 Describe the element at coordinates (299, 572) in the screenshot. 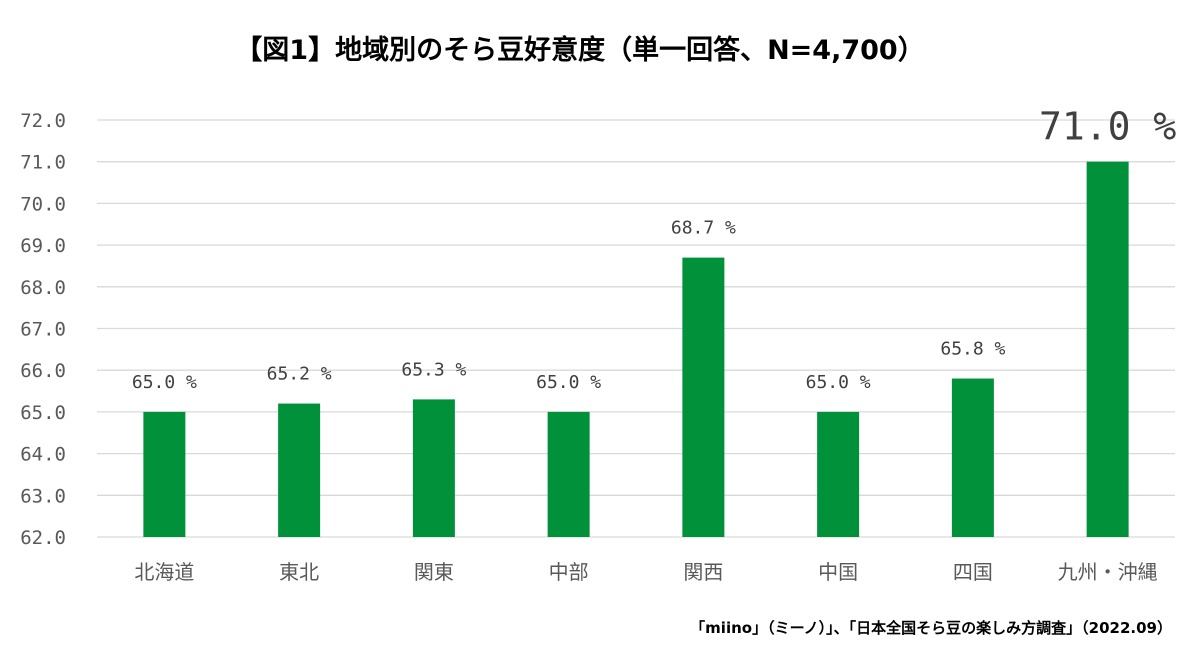

I see `x-tick-label: 東北` at that location.